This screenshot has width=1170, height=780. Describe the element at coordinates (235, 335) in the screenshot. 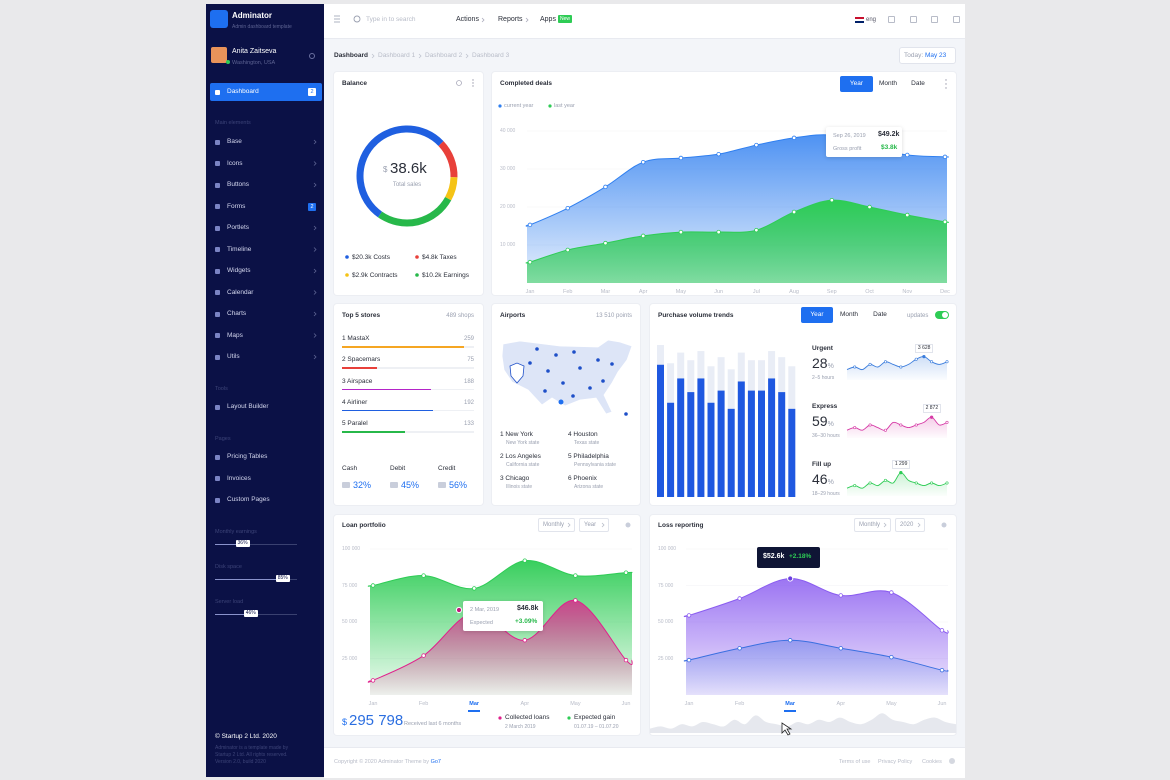

I see `nav-item: Maps` at that location.